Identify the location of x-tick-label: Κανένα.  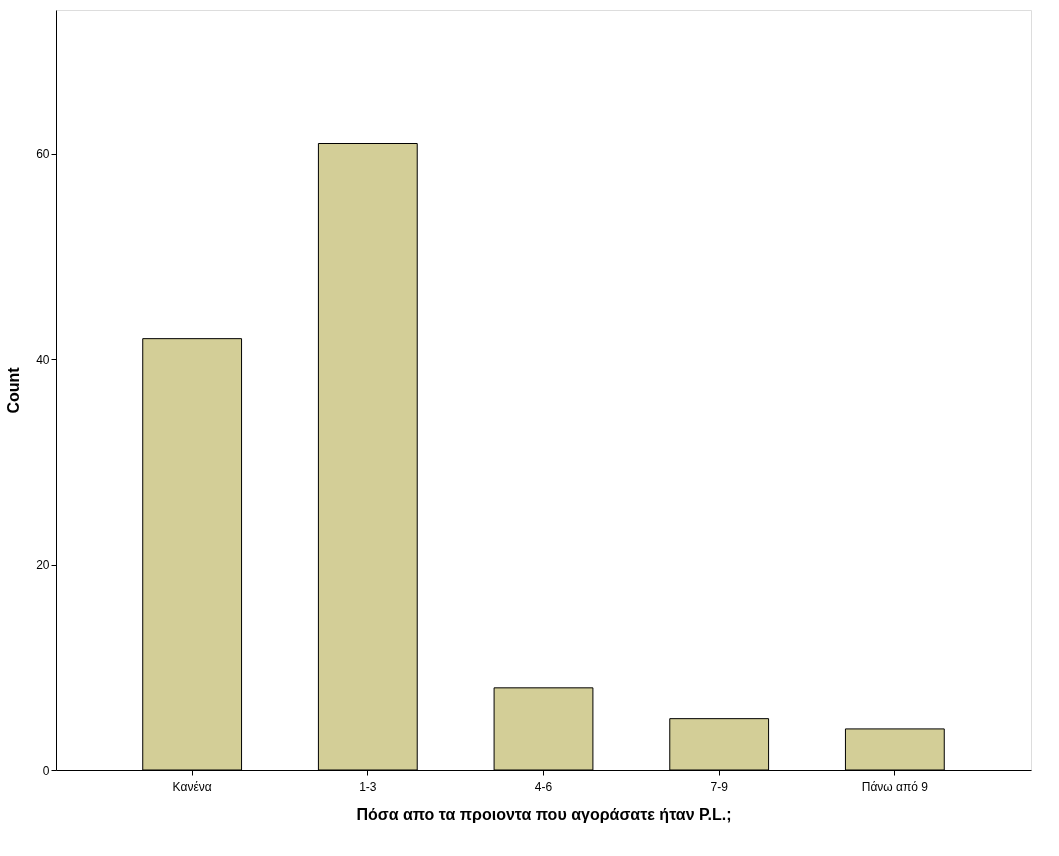
(192, 786).